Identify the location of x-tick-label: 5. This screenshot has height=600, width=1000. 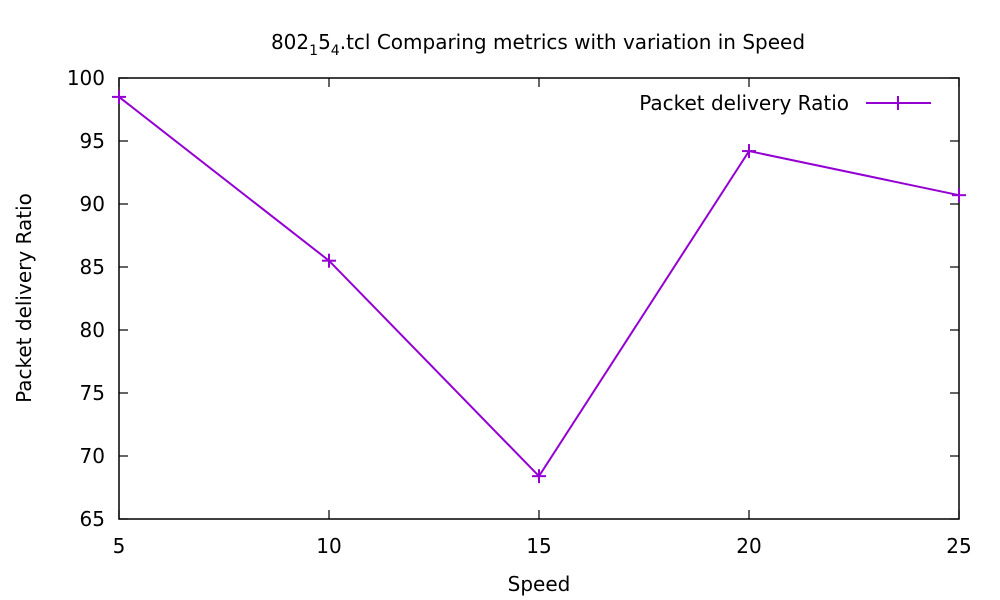
(119, 546).